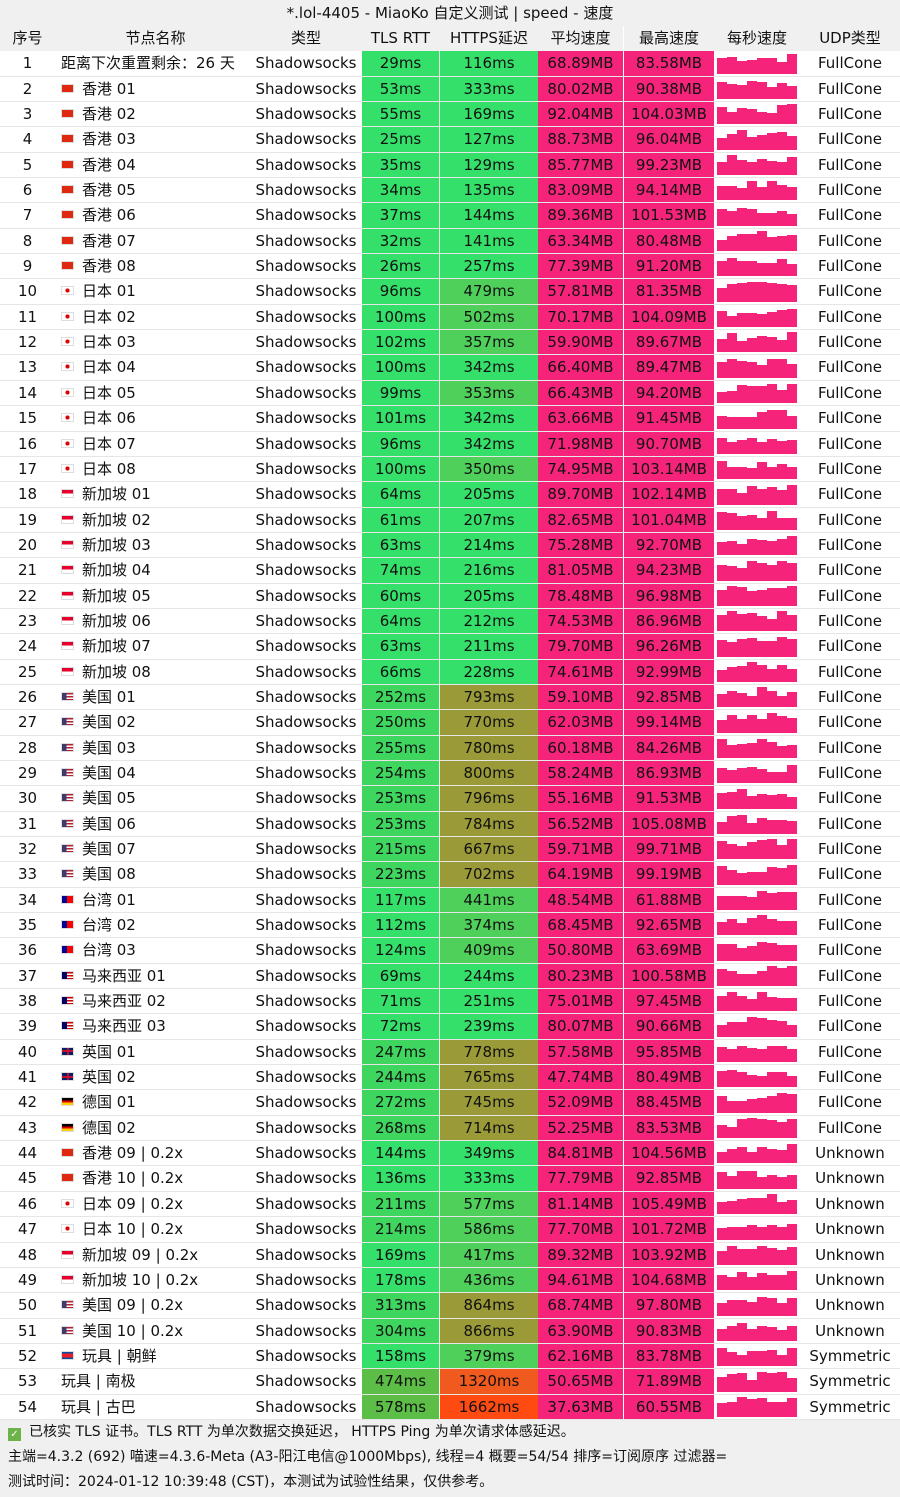 This screenshot has width=900, height=1497. Describe the element at coordinates (109, 468) in the screenshot. I see `node-name-text: 日本 08` at that location.